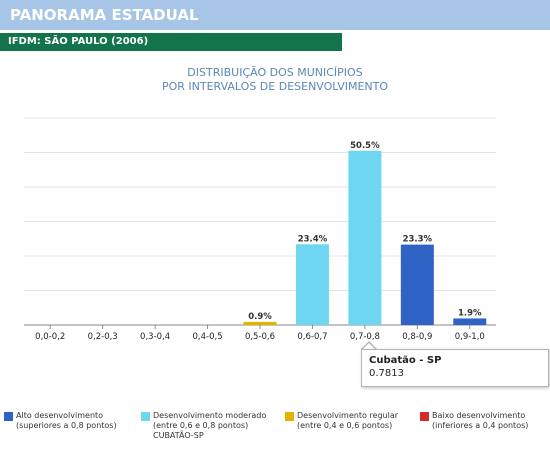 The image size is (550, 450). I want to click on x-tick-label-0,8-0,9: 0,8-0,9, so click(417, 337).